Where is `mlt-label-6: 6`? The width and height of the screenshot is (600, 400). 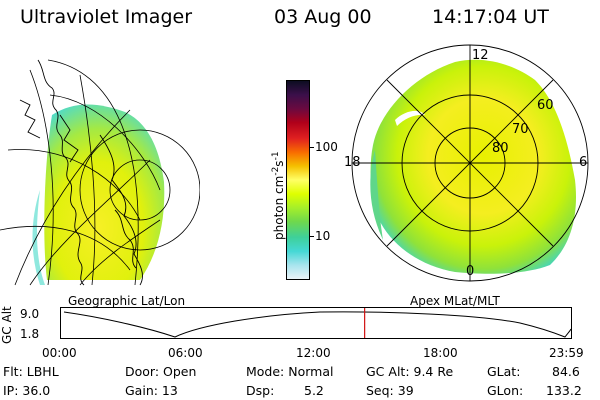 mlt-label-6: 6 is located at coordinates (583, 162).